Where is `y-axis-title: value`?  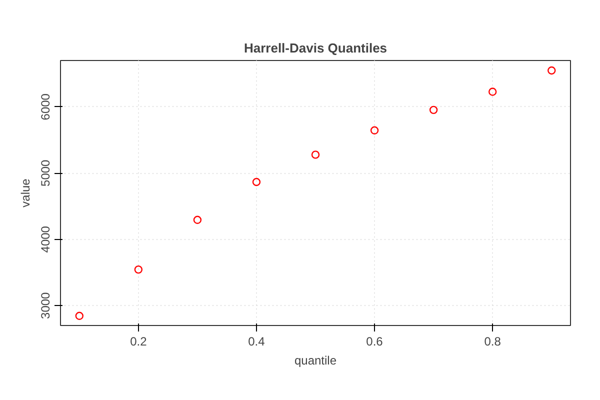
y-axis-title: value is located at coordinates (25, 193).